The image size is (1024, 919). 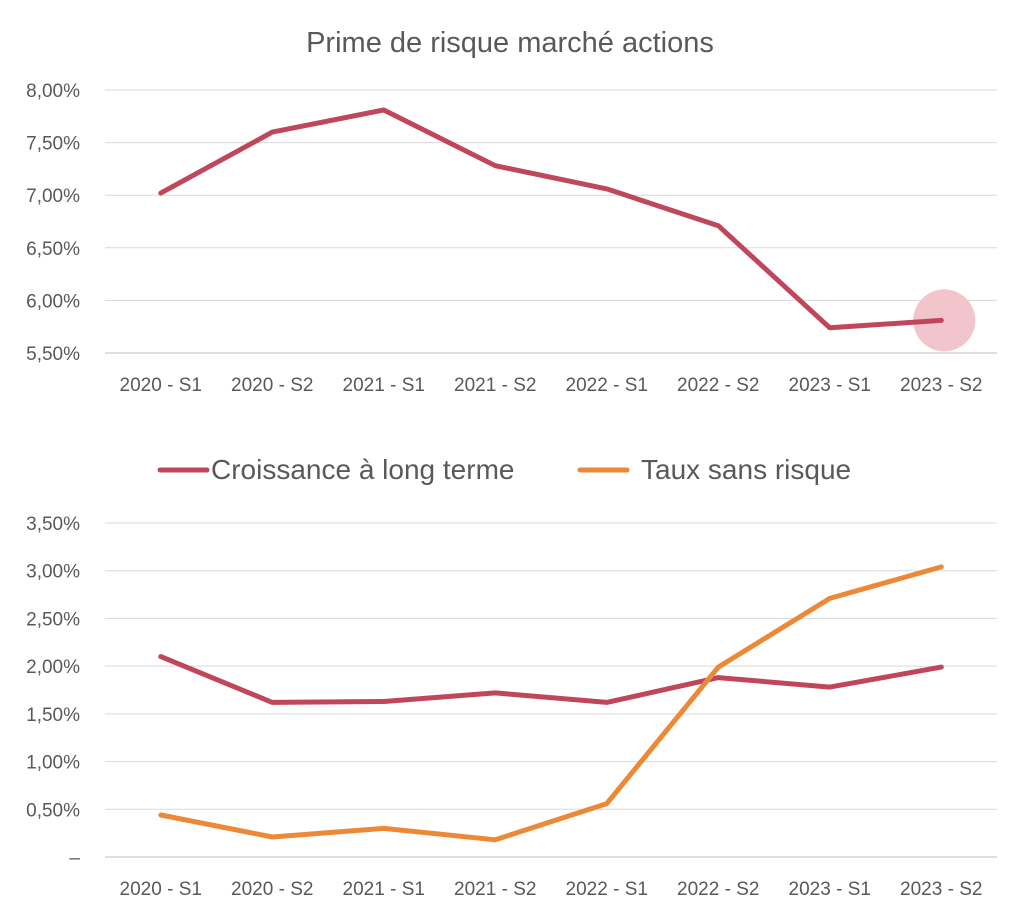 What do you see at coordinates (53, 223) in the screenshot?
I see `y-axis-tick-labels: 5,50% 6,00% 6,50% 7,00% 7,50% 8,00%` at bounding box center [53, 223].